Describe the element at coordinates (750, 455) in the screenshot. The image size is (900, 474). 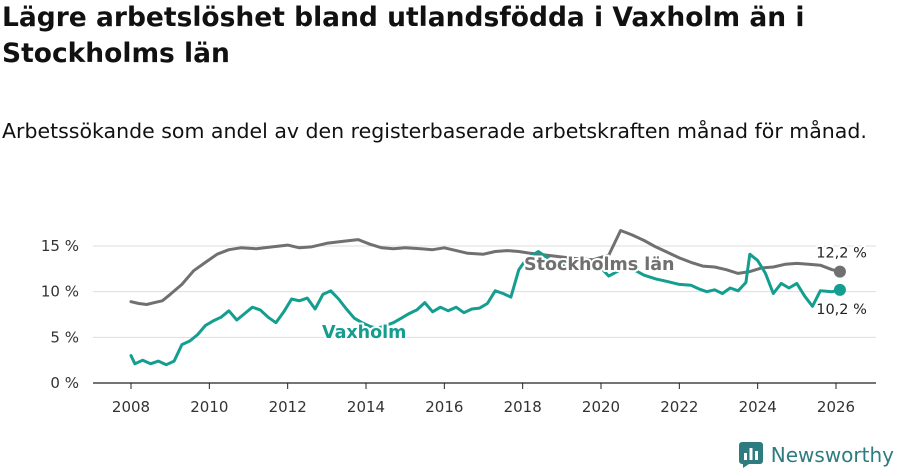
I see `newsworthy-logo-icon` at that location.